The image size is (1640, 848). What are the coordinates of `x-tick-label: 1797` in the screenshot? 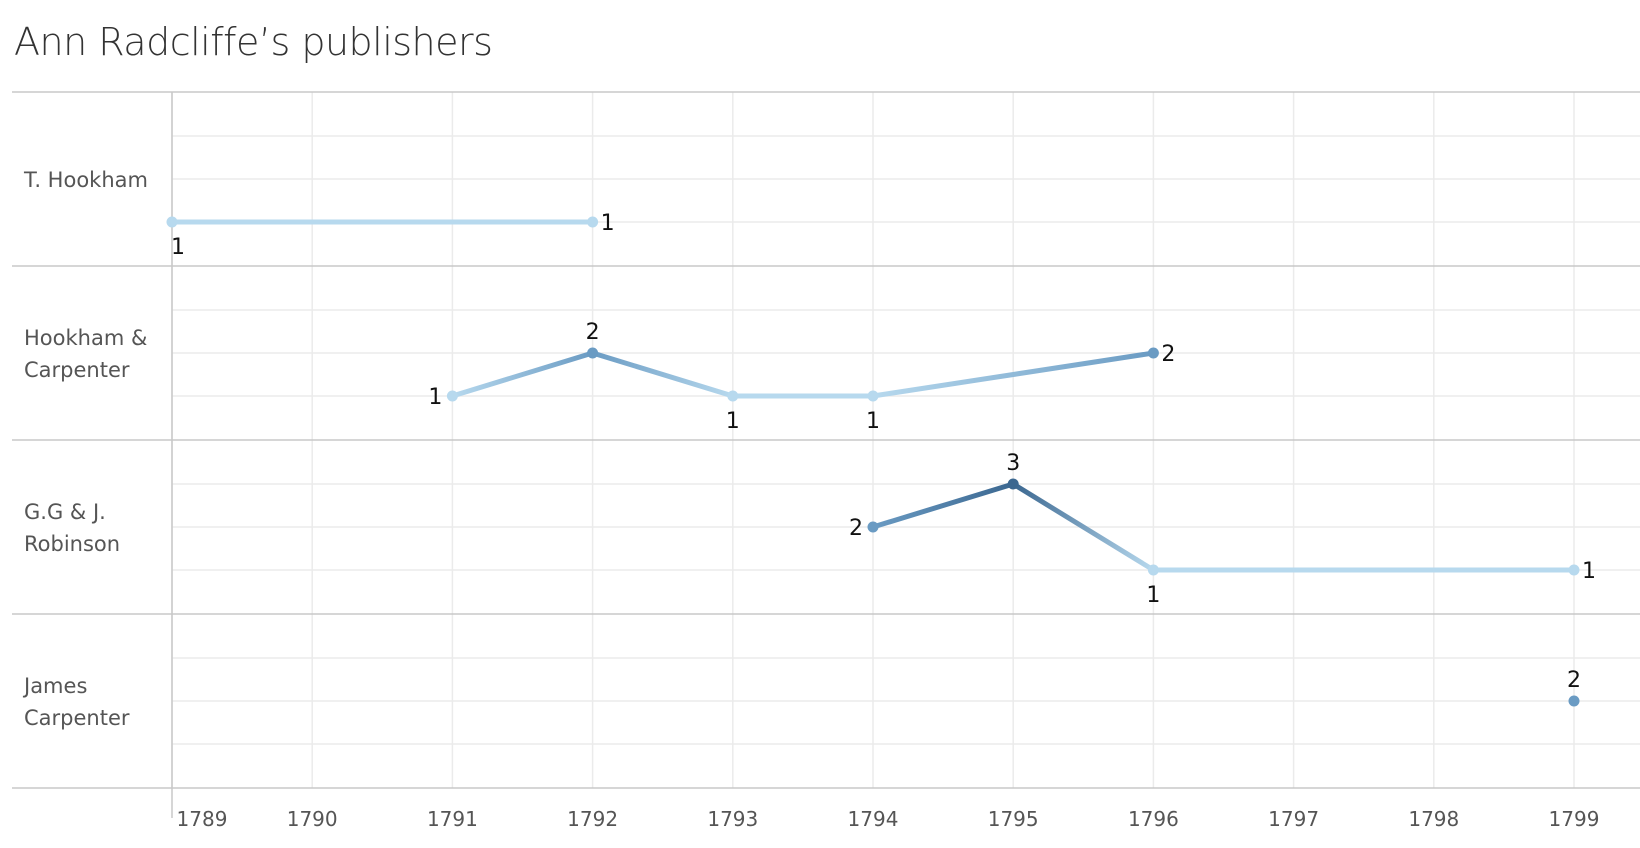 It's located at (1293, 819).